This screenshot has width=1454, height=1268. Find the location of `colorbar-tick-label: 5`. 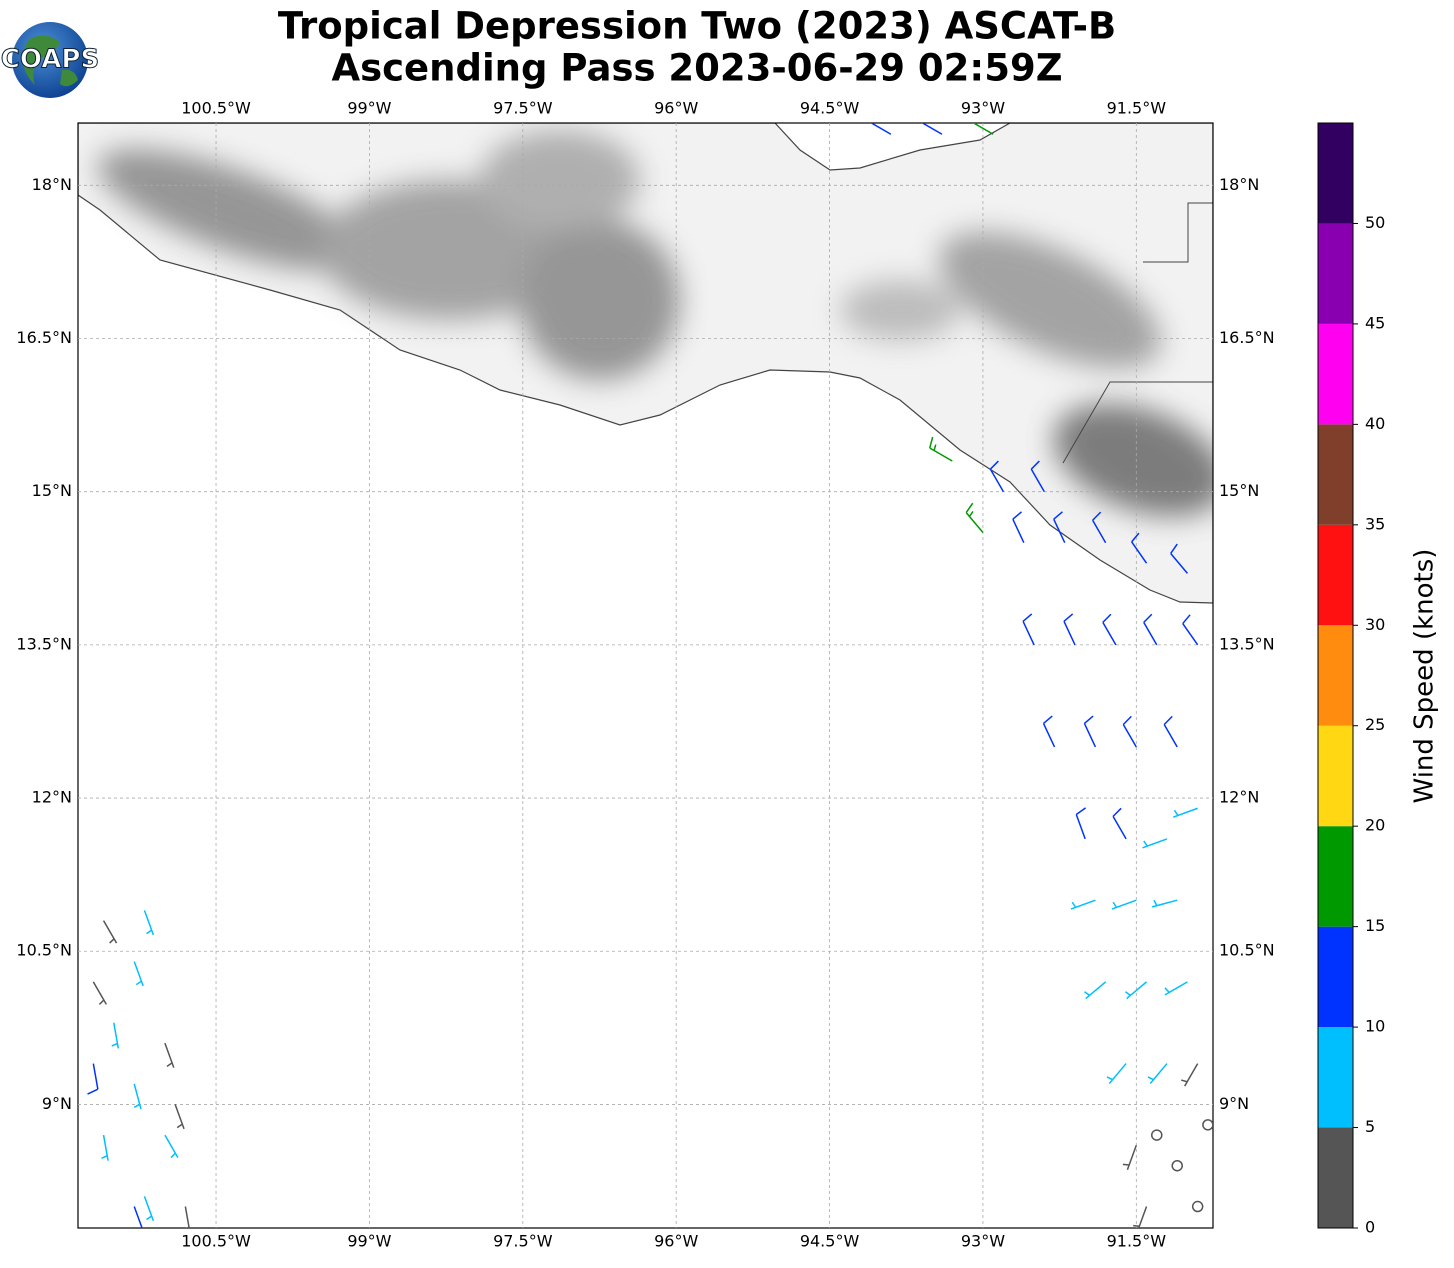

colorbar-tick-label: 5 is located at coordinates (1370, 1126).